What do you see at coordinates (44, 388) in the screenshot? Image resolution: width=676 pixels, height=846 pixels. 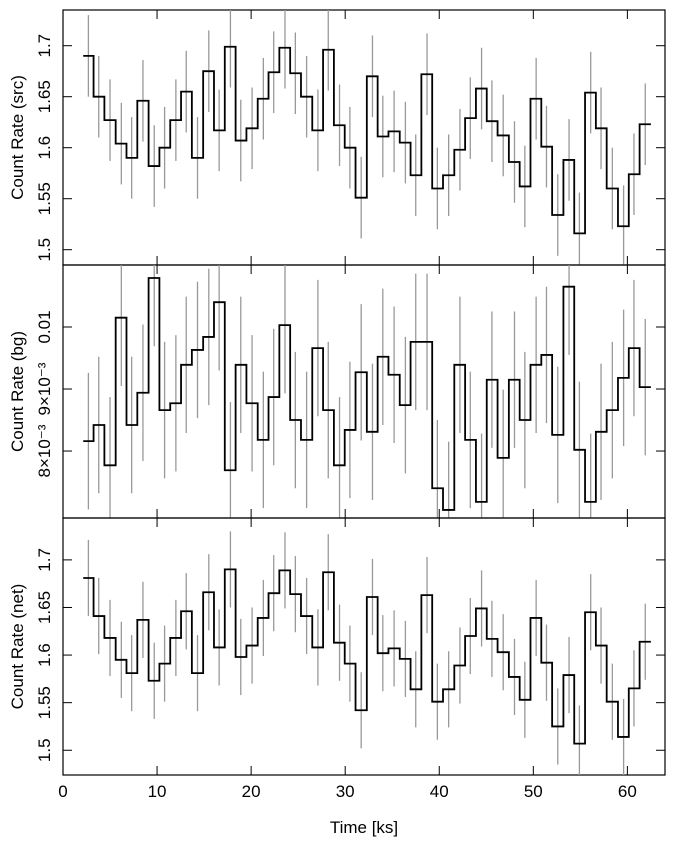 I see `y-tick-label: 9×10⁻³` at bounding box center [44, 388].